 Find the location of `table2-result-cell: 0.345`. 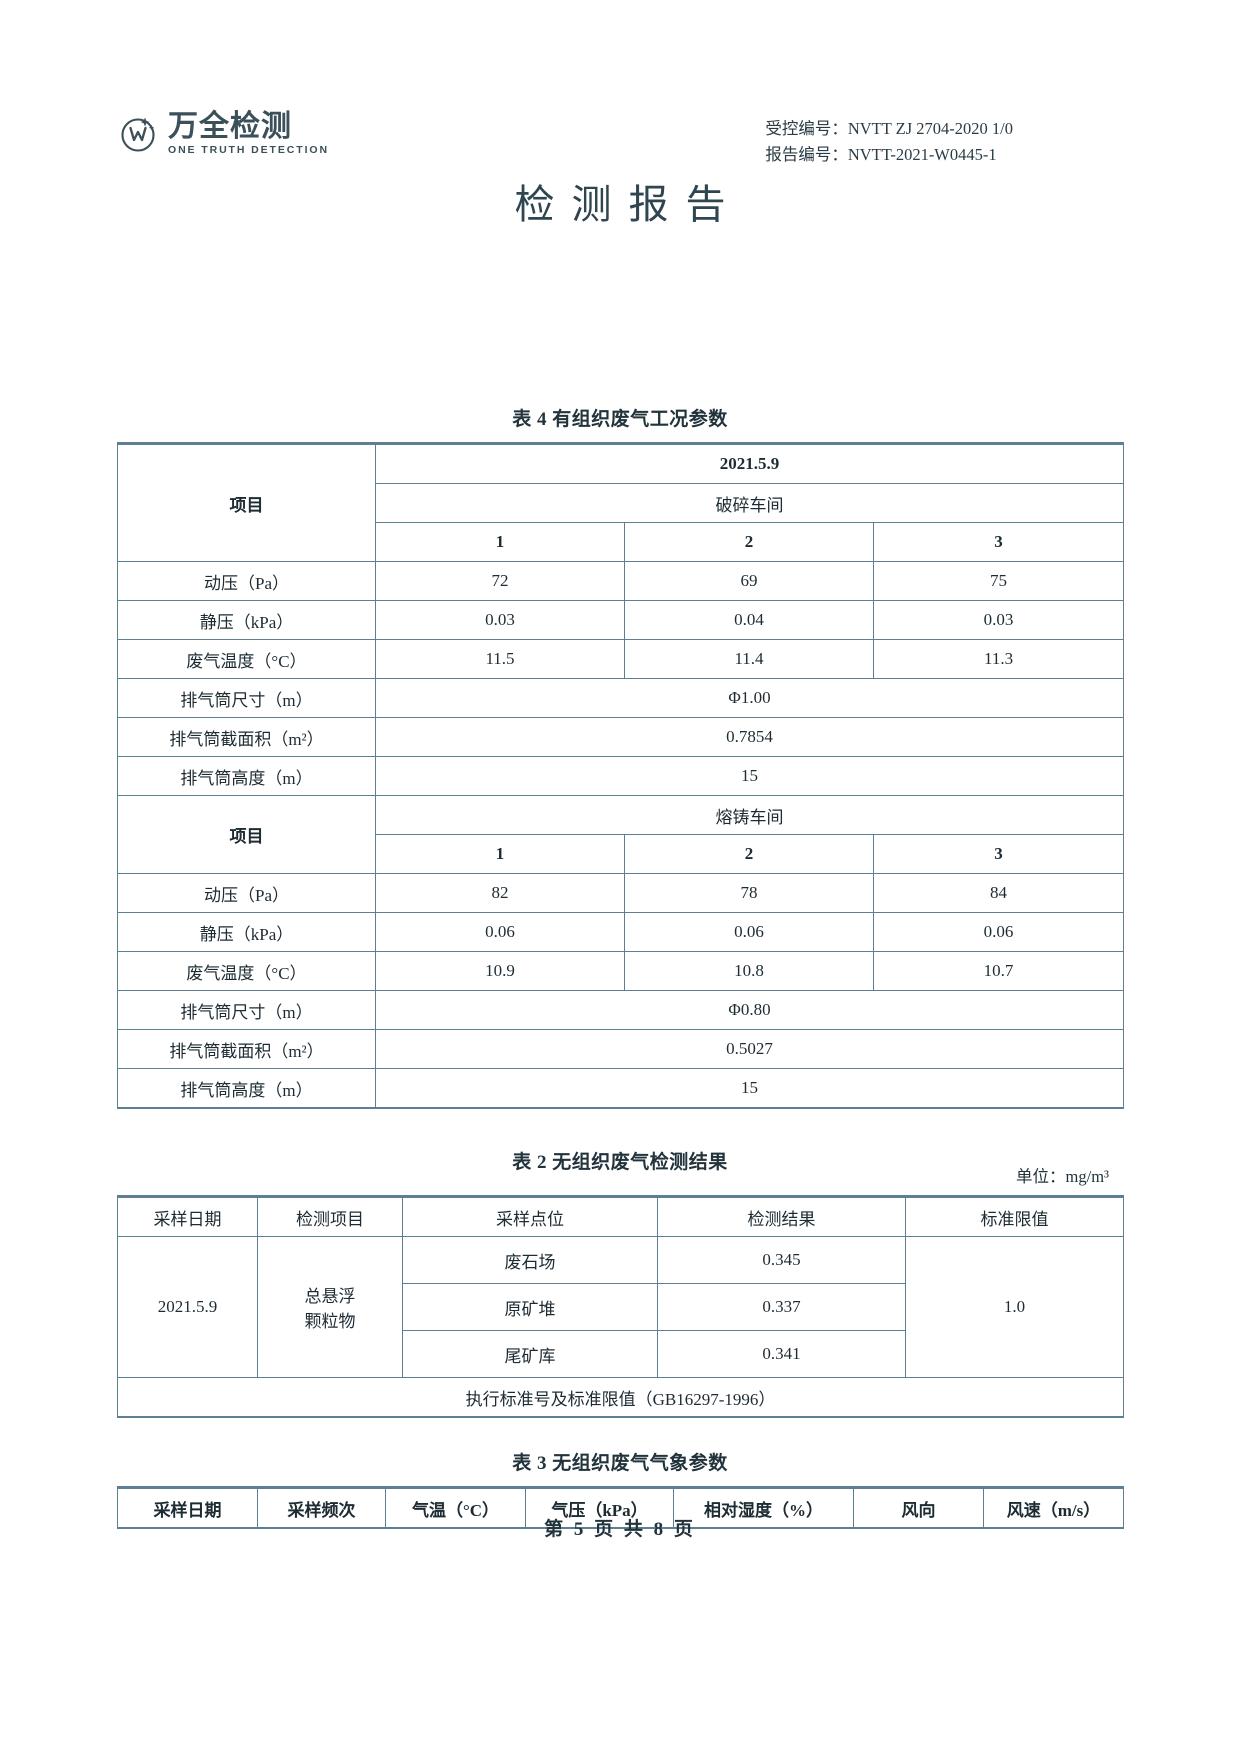

table2-result-cell: 0.345 is located at coordinates (781, 1260).